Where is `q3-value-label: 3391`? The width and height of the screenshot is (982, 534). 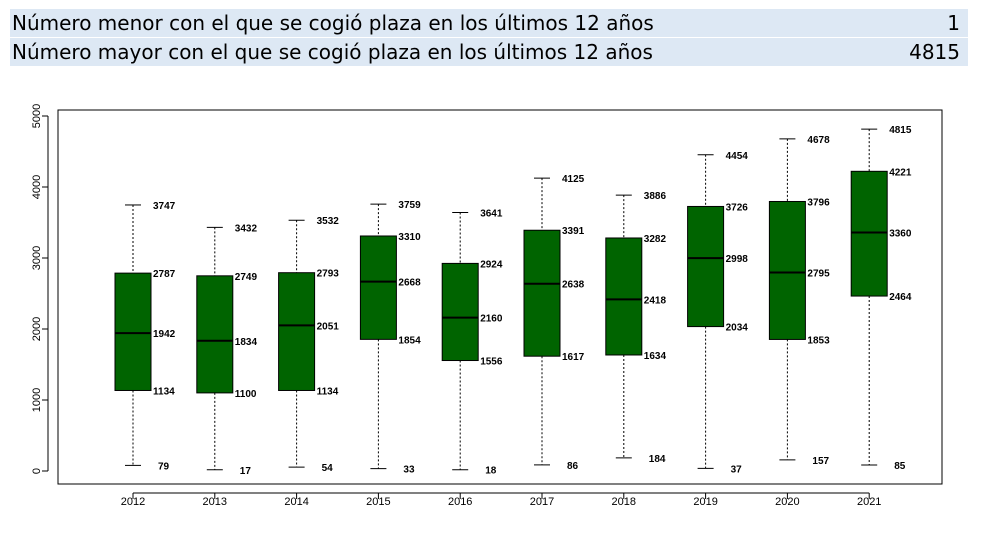
q3-value-label: 3391 is located at coordinates (573, 231).